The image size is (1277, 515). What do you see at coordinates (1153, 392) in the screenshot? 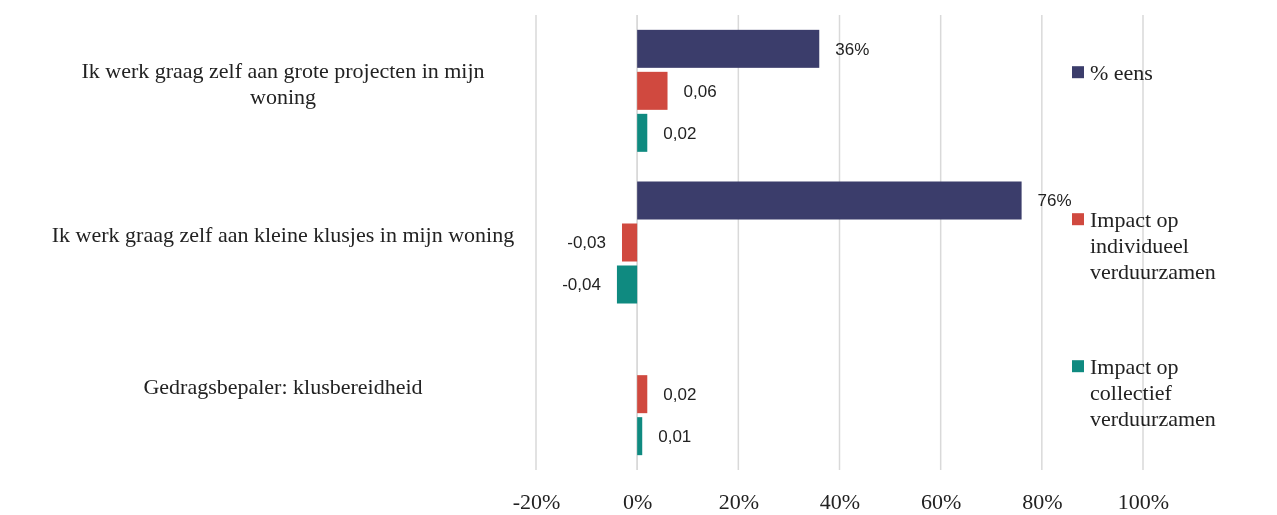
I see `legend-label: Impact op collectief verduurzamen` at bounding box center [1153, 392].